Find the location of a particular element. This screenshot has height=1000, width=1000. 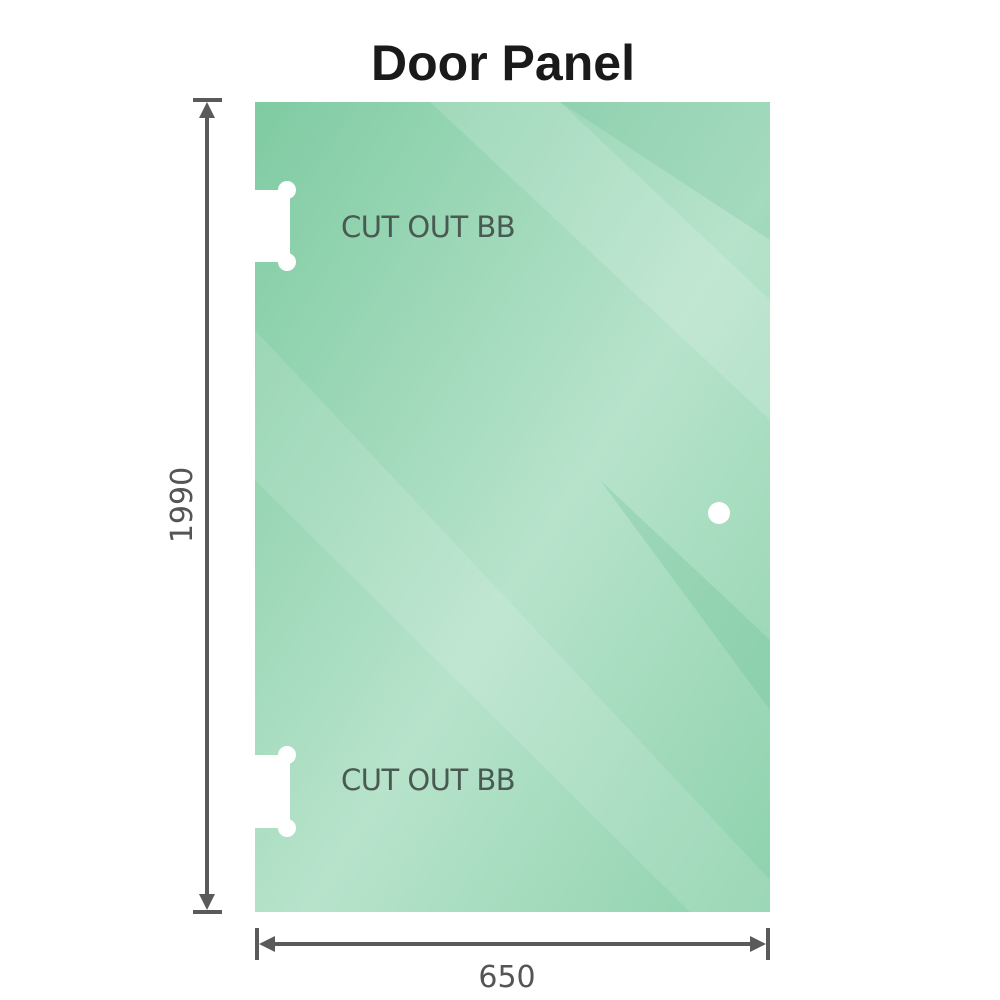

height-label: 1990 is located at coordinates (182, 505).